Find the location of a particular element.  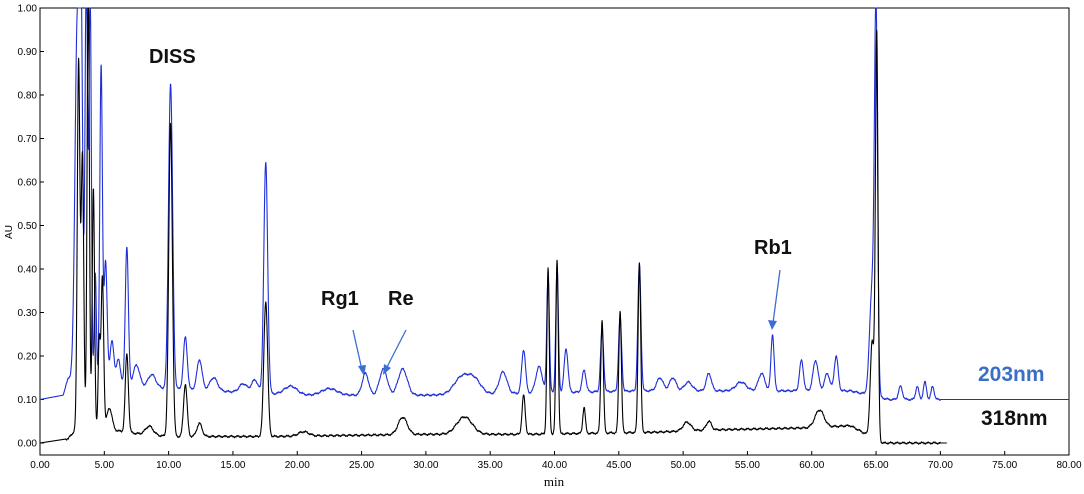

y-tick-label: 0.40 is located at coordinates (28, 270).